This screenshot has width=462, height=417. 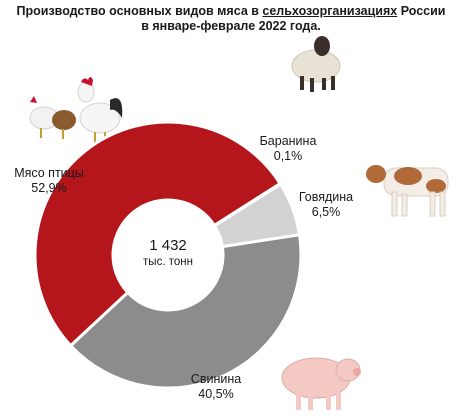 I want to click on label-poultry: Мясо птицы 52,9%, so click(x=49, y=181).